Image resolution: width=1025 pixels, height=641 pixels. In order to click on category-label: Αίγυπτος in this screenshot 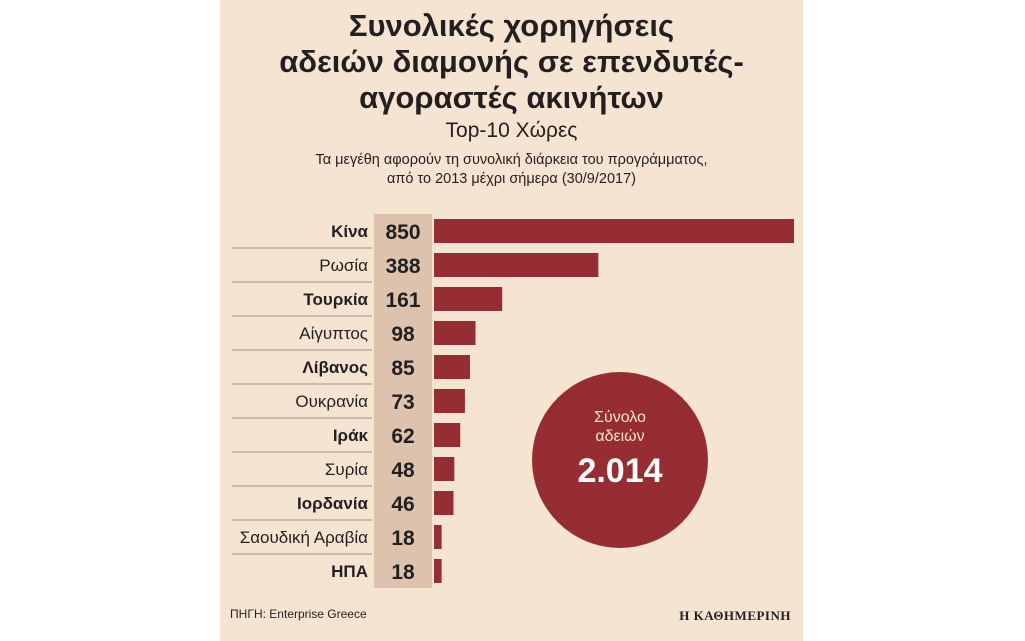, I will do `click(333, 333)`.